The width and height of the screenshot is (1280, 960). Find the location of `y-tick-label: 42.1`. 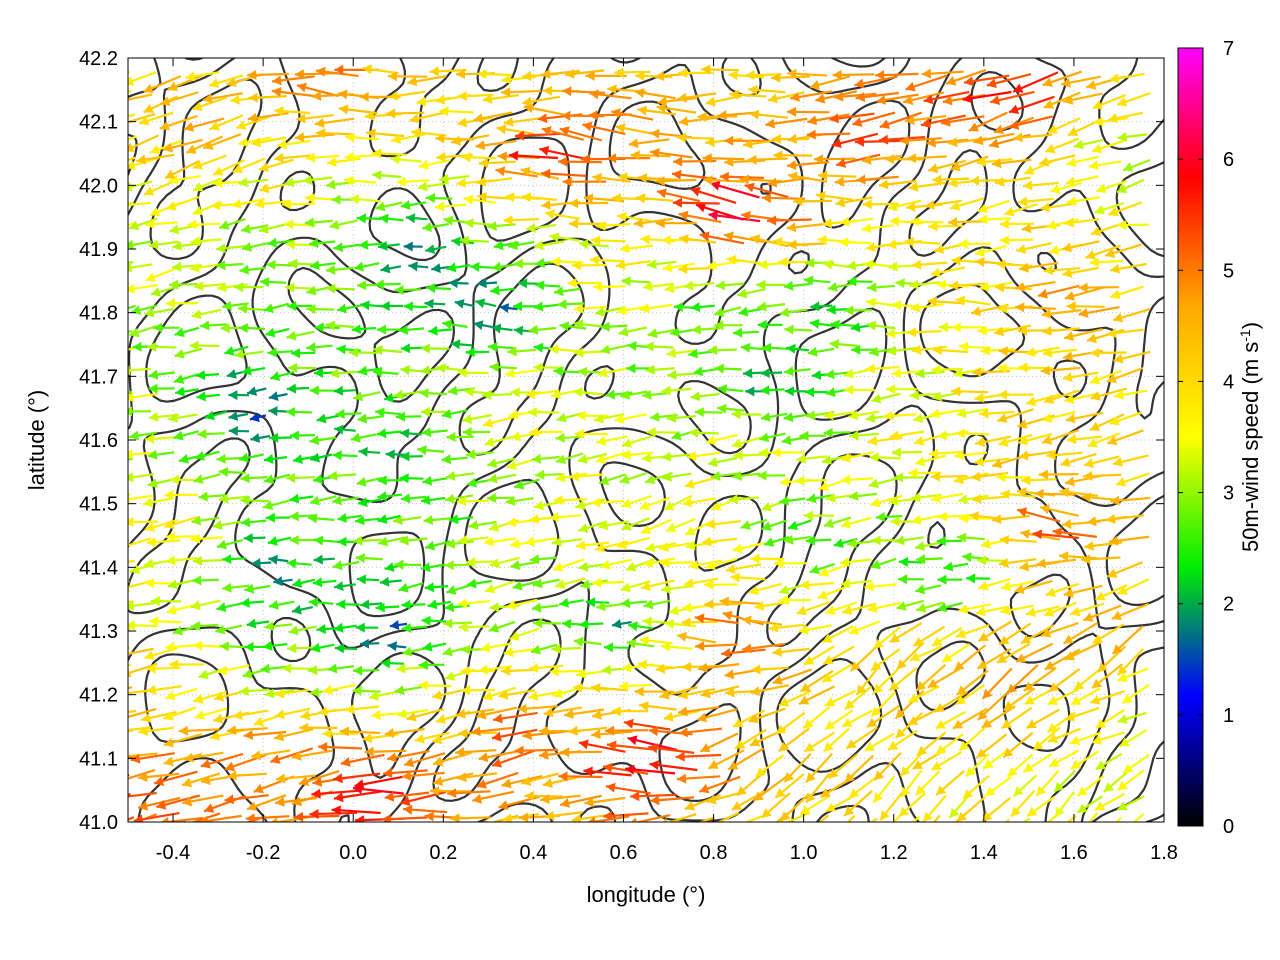

y-tick-label: 42.1 is located at coordinates (98, 123).